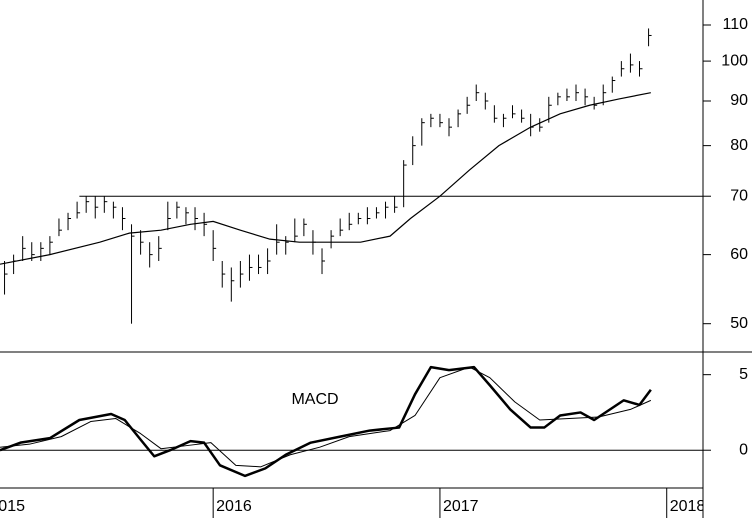 This screenshot has height=518, width=752. I want to click on x-tick-label: 2015, so click(12, 506).